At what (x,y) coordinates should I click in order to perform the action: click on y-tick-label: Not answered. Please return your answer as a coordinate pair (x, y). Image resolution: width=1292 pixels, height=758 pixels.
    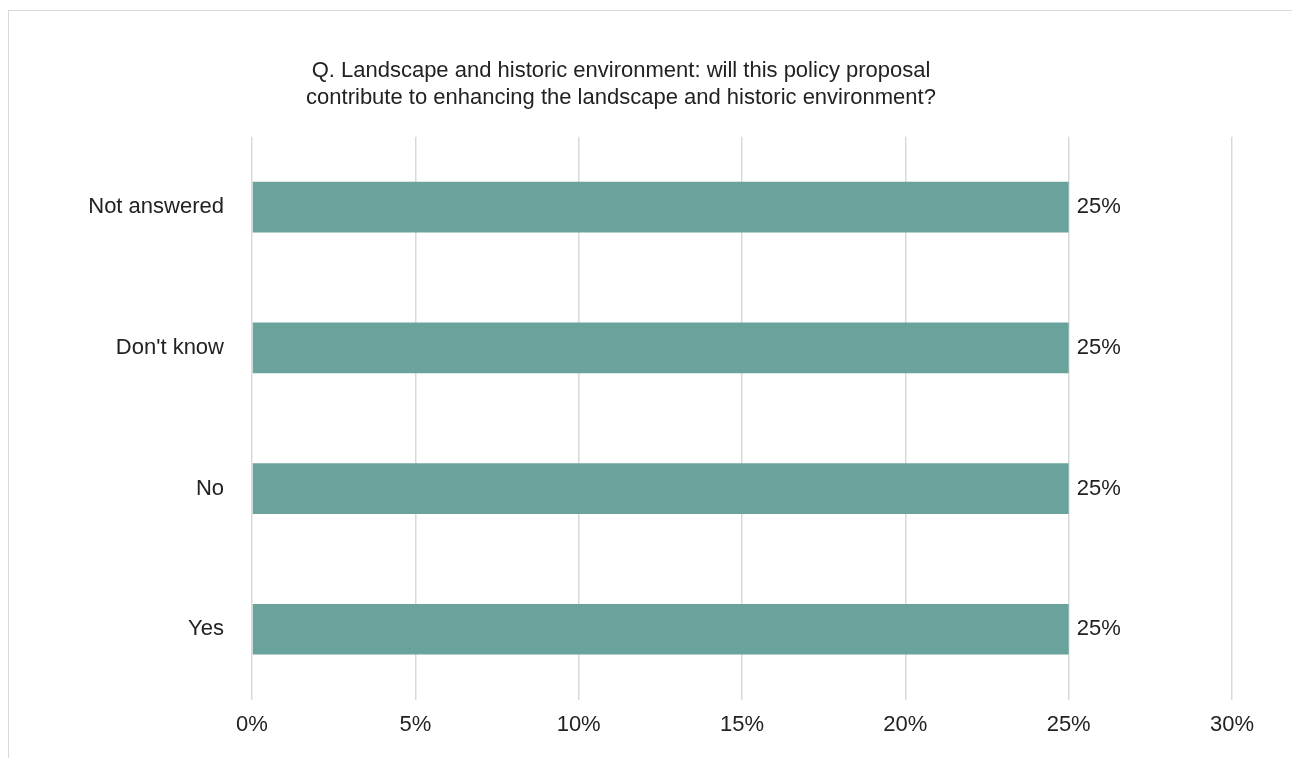
    Looking at the image, I should click on (156, 206).